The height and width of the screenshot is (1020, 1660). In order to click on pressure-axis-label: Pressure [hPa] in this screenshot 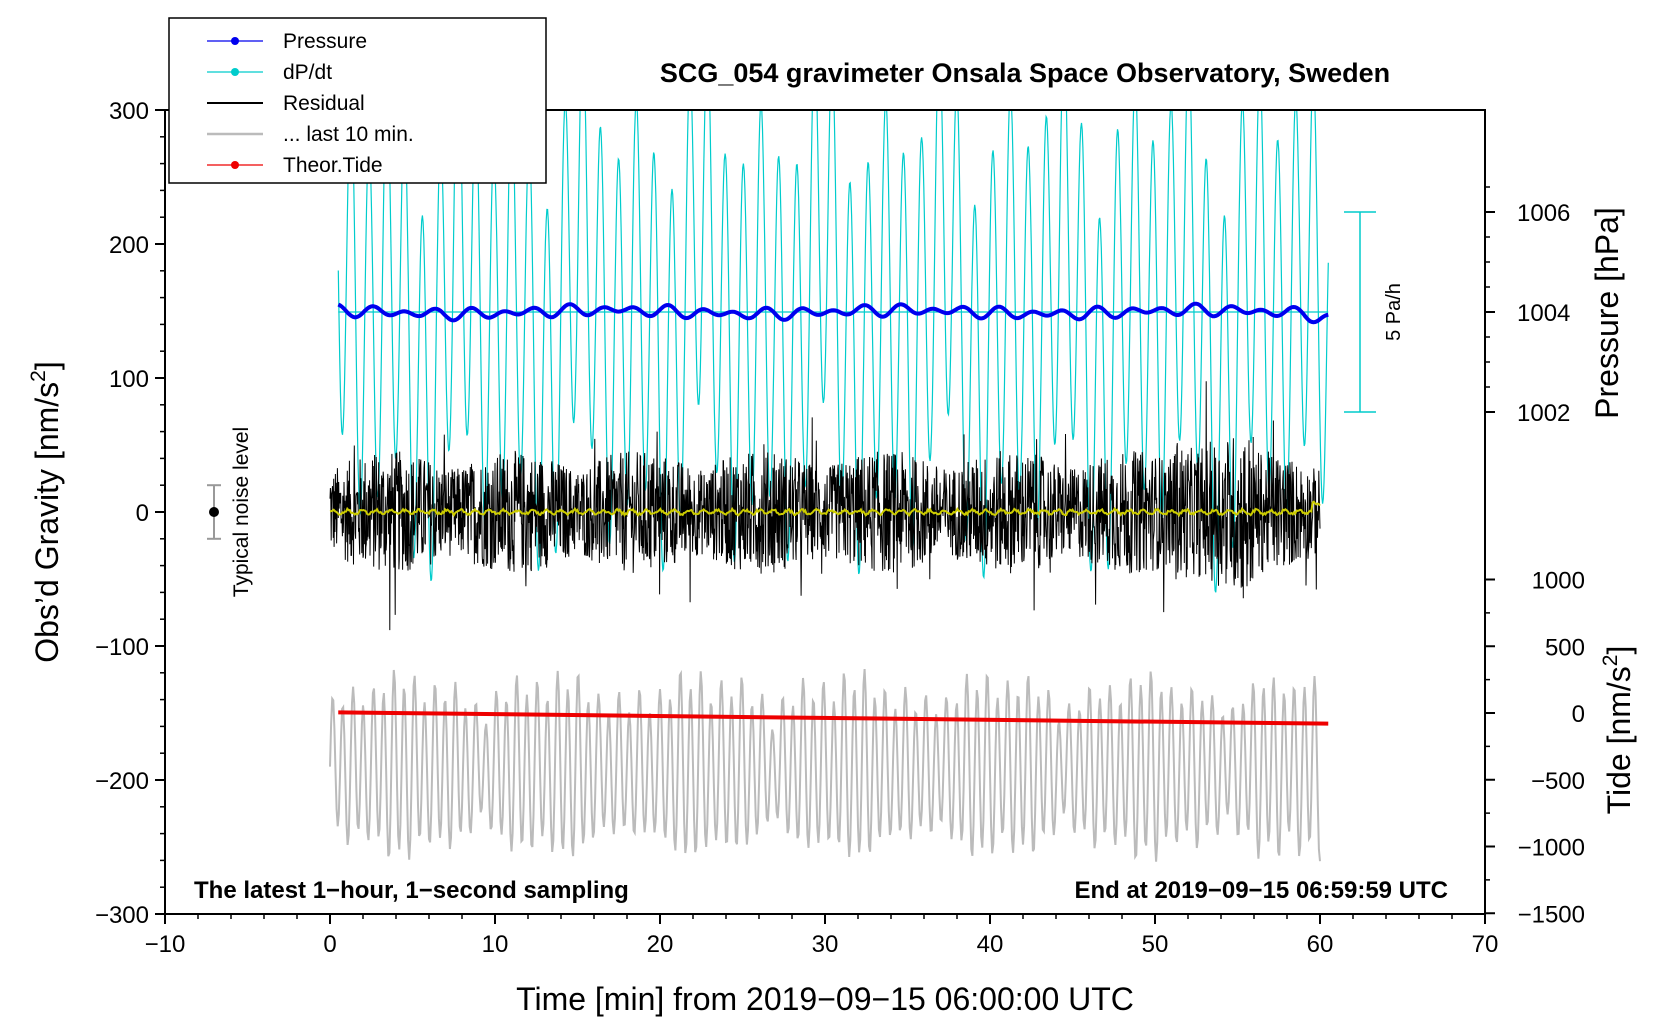, I will do `click(1607, 313)`.